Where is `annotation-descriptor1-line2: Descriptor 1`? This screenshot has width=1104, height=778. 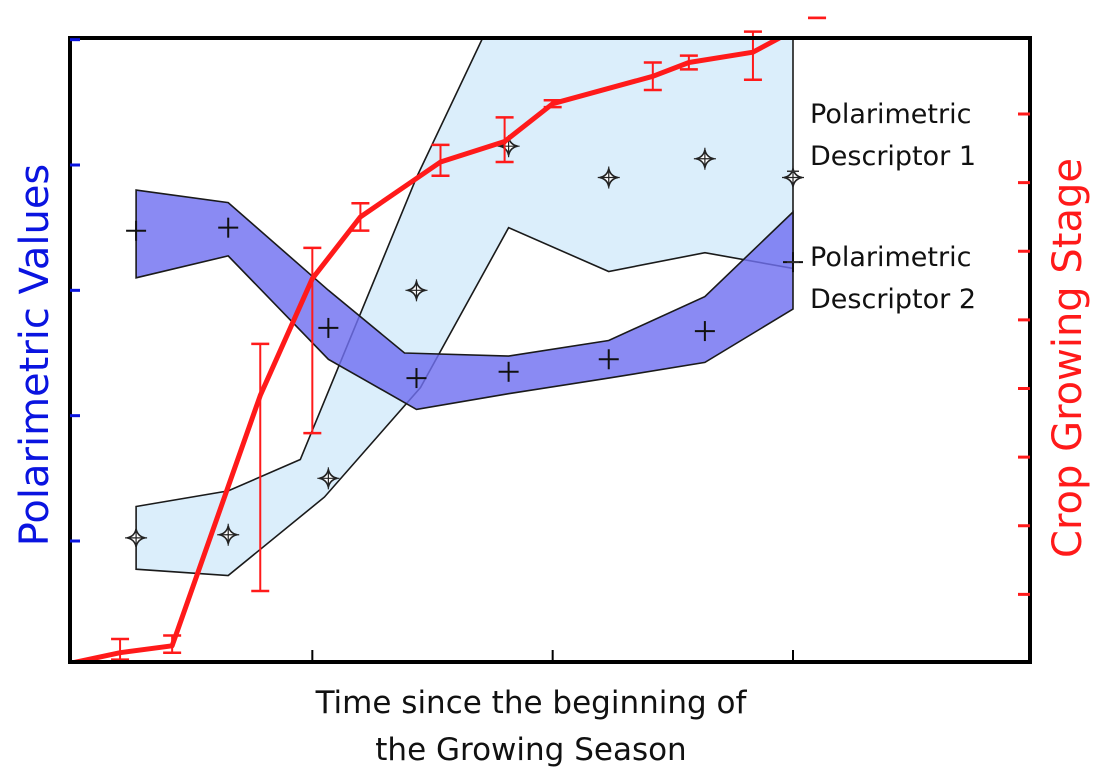 annotation-descriptor1-line2: Descriptor 1 is located at coordinates (893, 156).